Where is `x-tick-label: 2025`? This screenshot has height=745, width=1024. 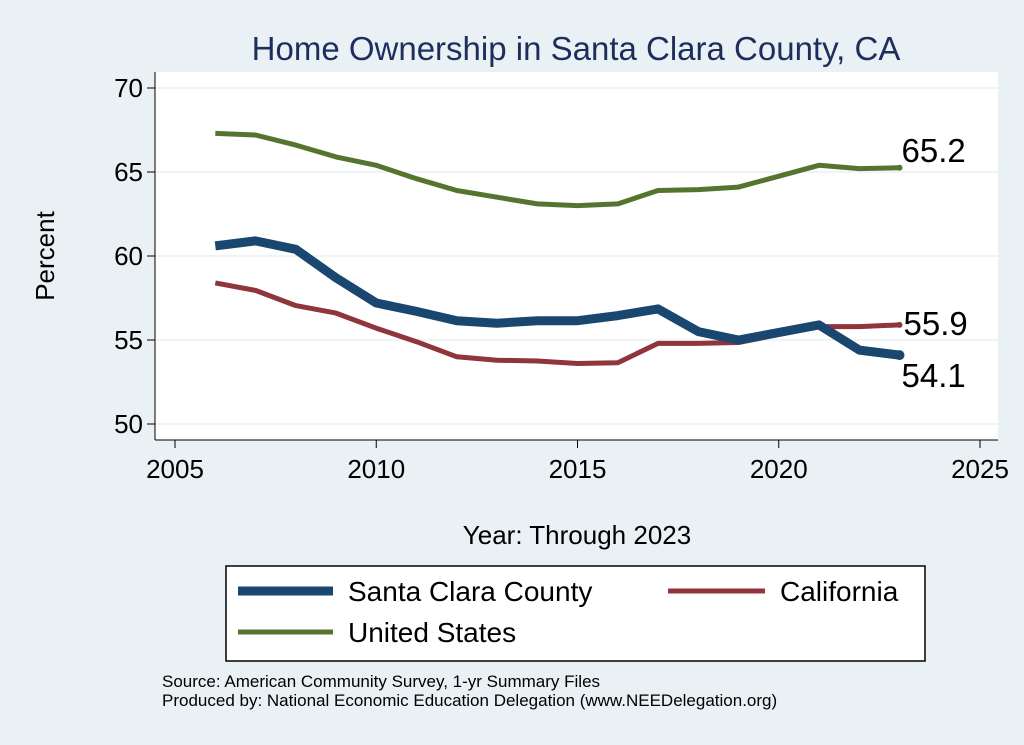 x-tick-label: 2025 is located at coordinates (980, 469).